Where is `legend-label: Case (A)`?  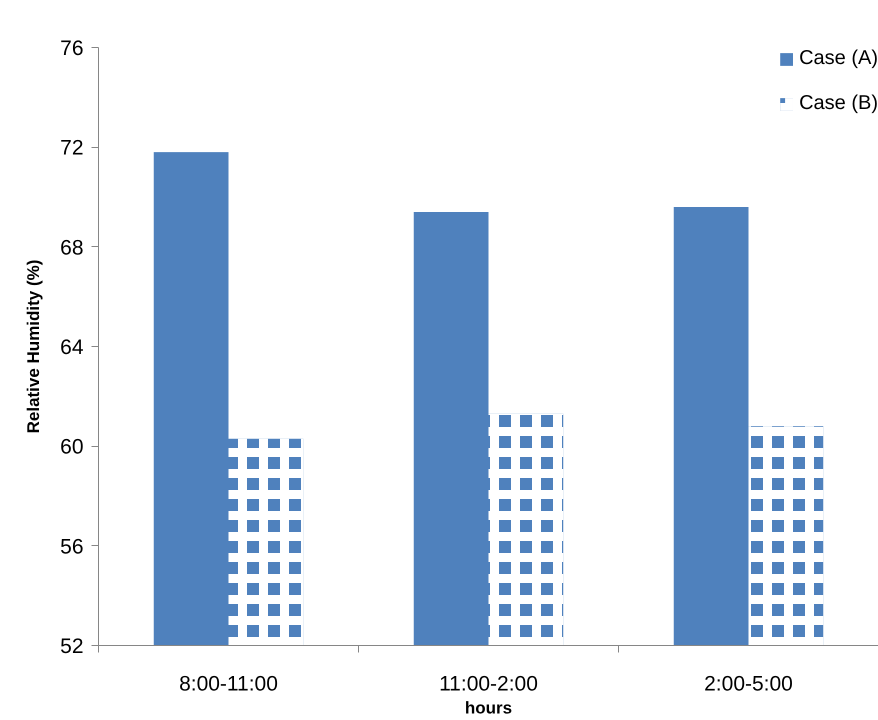 legend-label: Case (A) is located at coordinates (838, 58).